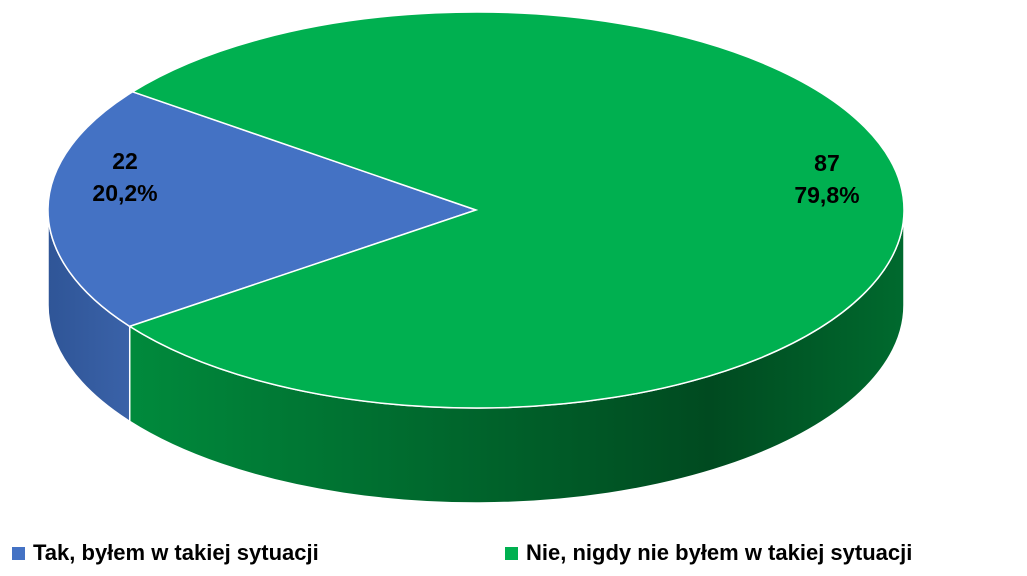 Image resolution: width=1027 pixels, height=576 pixels. What do you see at coordinates (125, 161) in the screenshot?
I see `value-label: 22` at bounding box center [125, 161].